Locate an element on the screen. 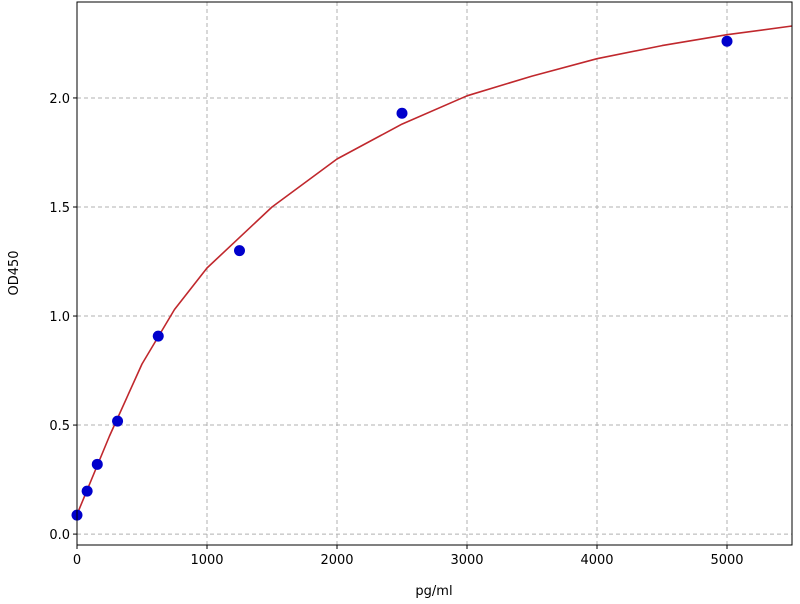 Image resolution: width=800 pixels, height=604 pixels. y-tick-label: 1.5 is located at coordinates (59, 208).